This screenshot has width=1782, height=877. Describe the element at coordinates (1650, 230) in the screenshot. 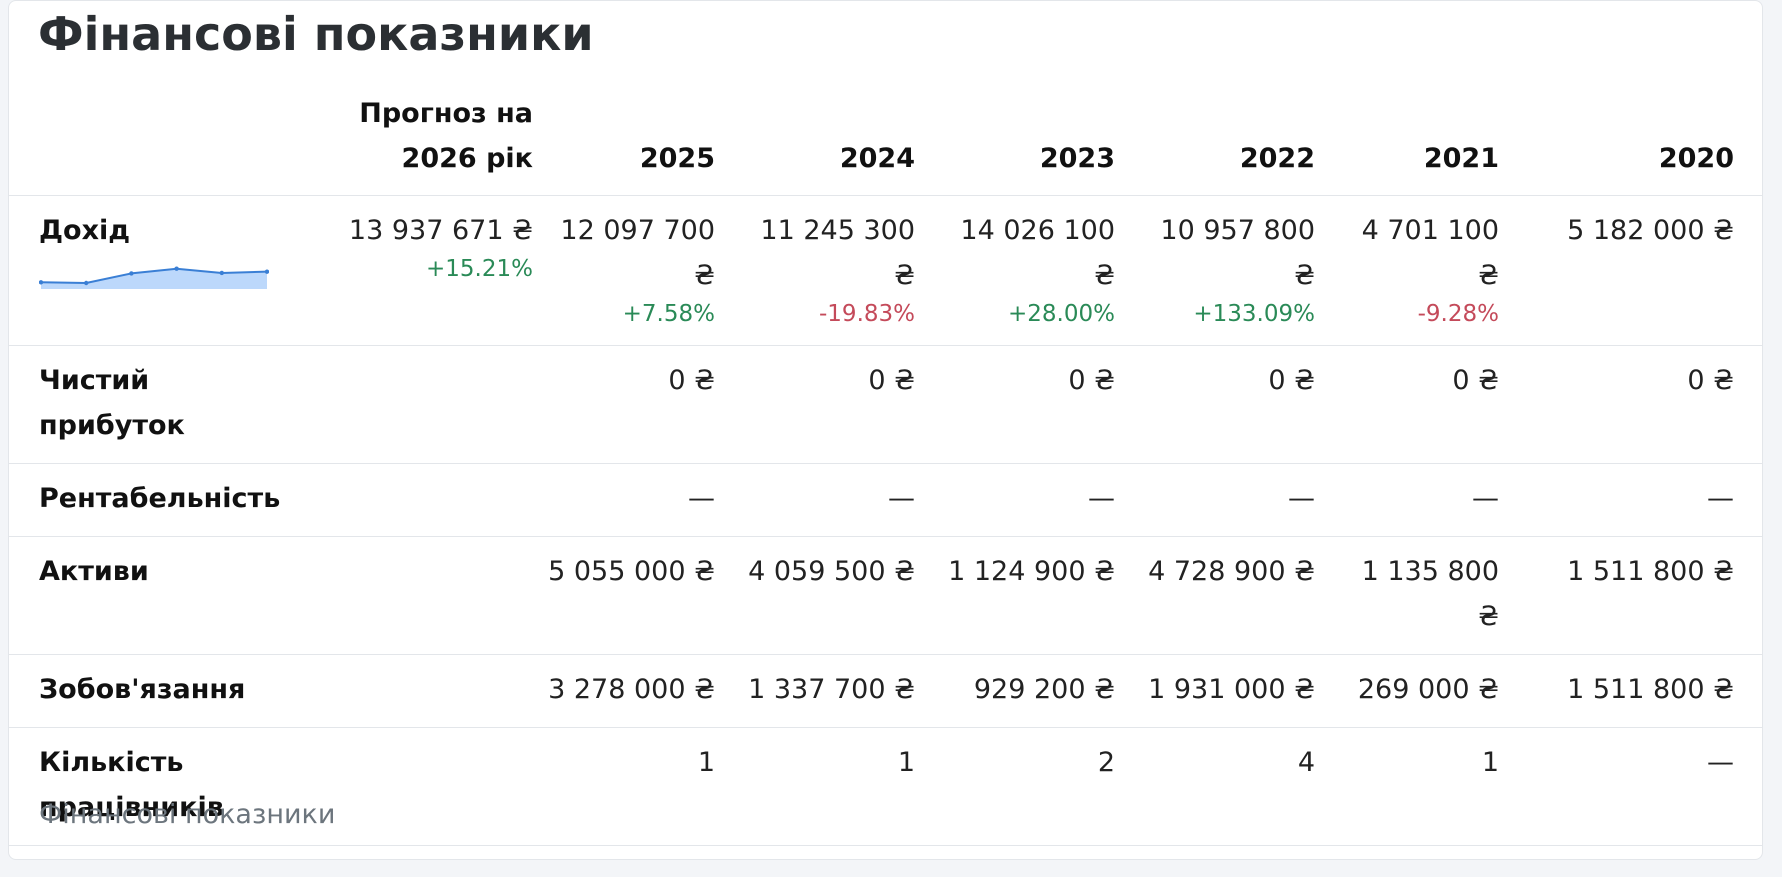

I see `value-text: 5 182 000 ₴` at that location.